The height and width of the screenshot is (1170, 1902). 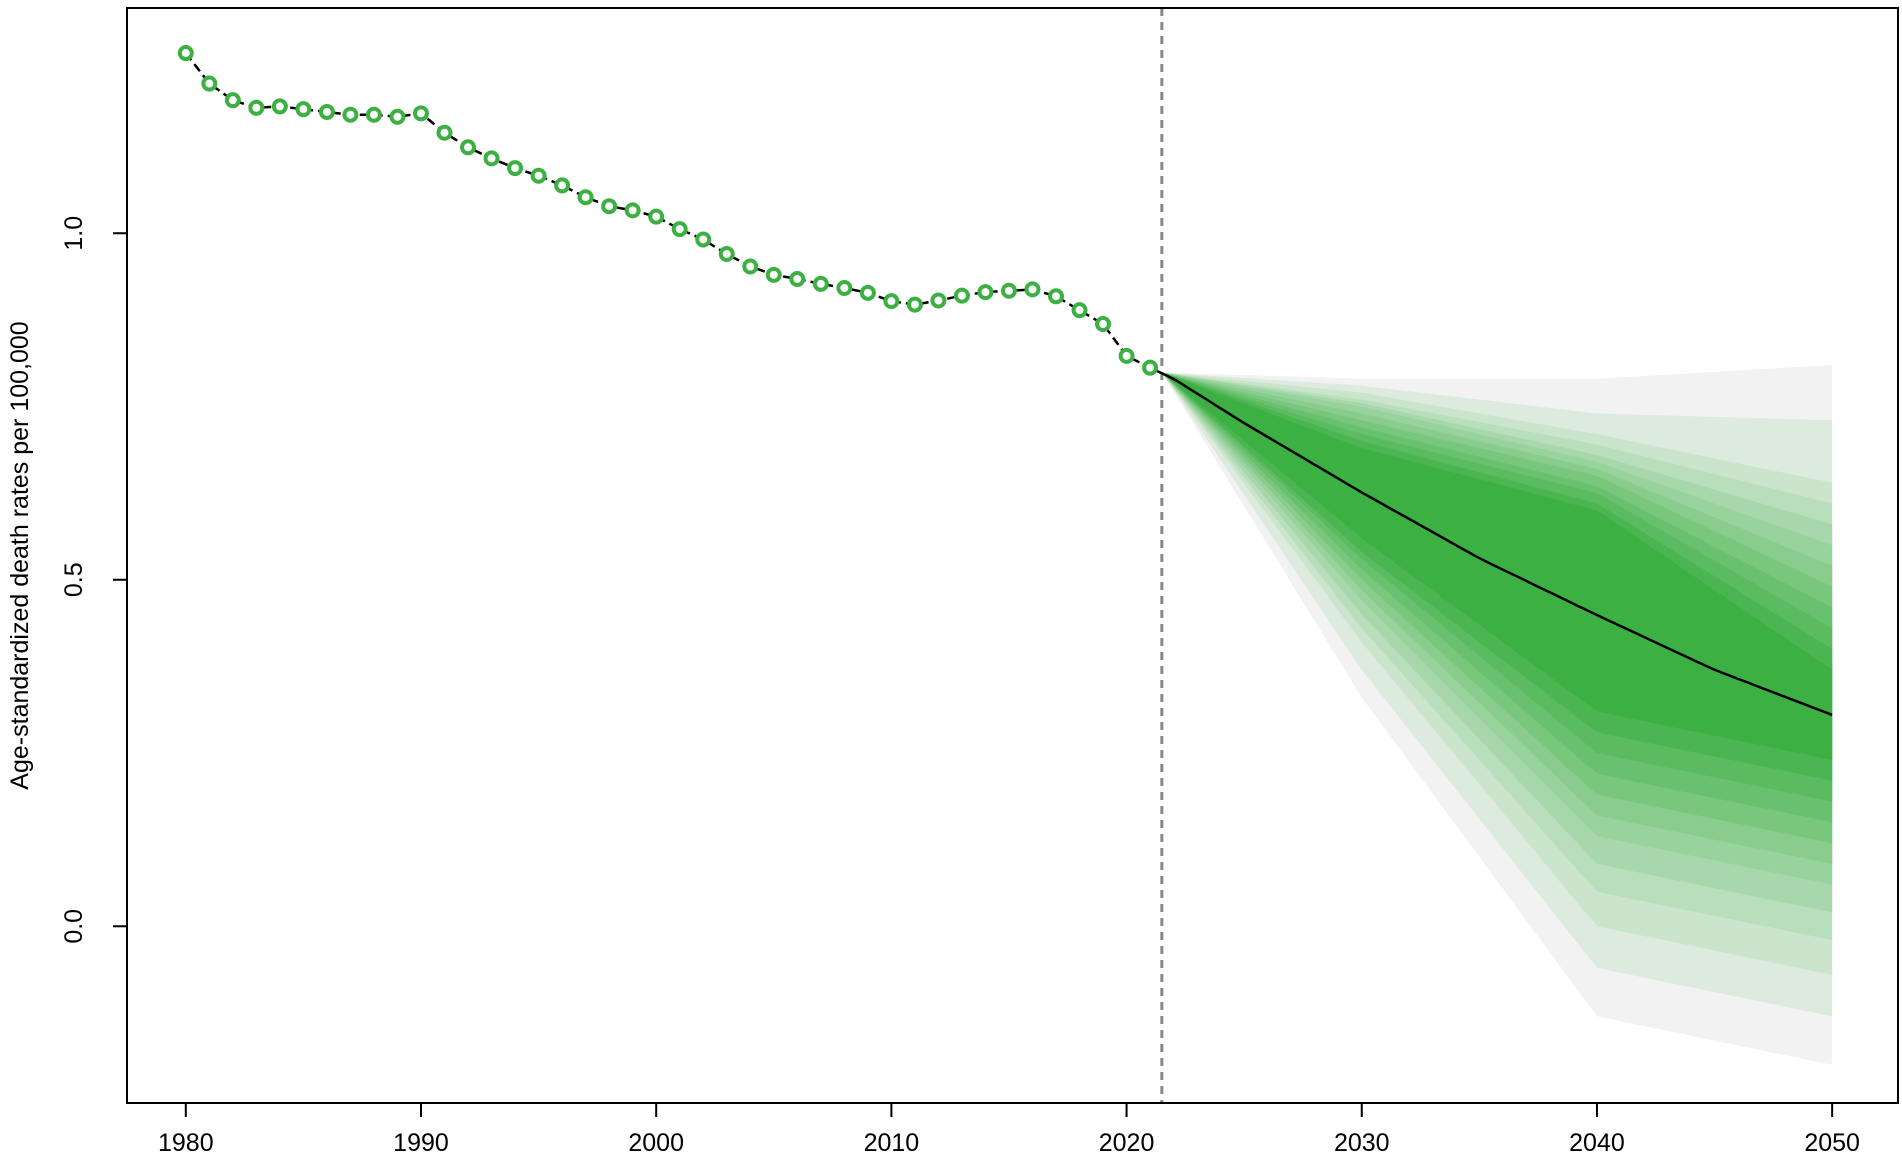 I want to click on y-axis-label: Age-standardized death rates per 100,000, so click(x=20, y=555).